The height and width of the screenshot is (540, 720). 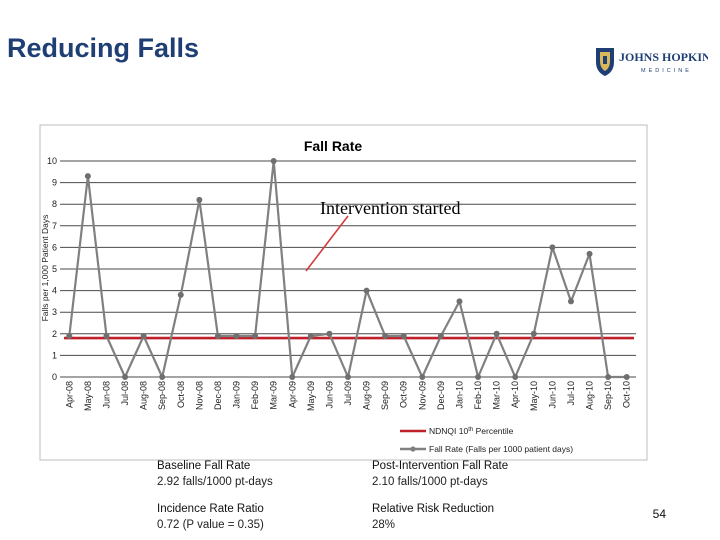 What do you see at coordinates (663, 57) in the screenshot?
I see `logo-text-main: JOHNS HOPKINS` at bounding box center [663, 57].